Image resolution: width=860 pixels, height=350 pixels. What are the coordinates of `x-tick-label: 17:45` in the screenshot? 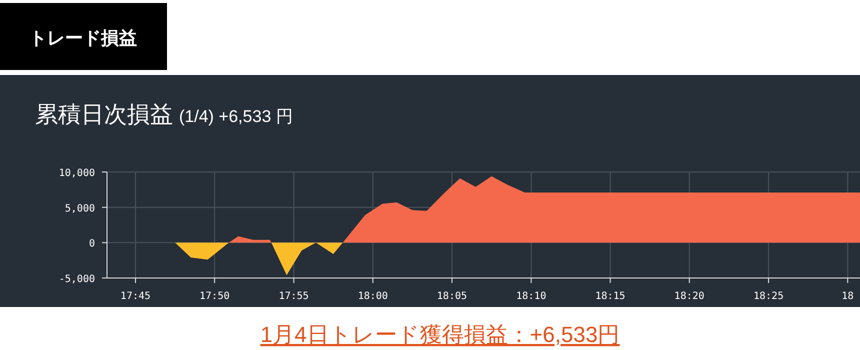 It's located at (135, 296).